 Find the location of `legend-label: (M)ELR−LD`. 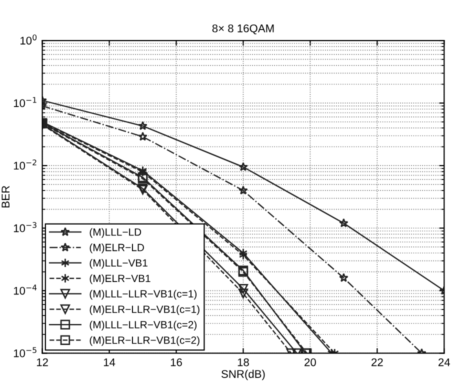

legend-label: (M)ELR−LD is located at coordinates (117, 249).